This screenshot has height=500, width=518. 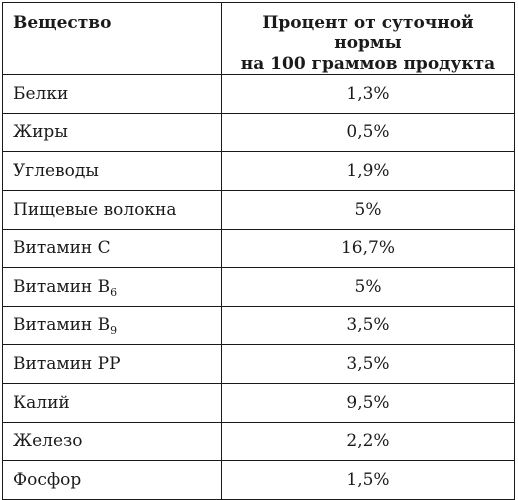 What do you see at coordinates (368, 248) in the screenshot?
I see `row-value: 16,7%` at bounding box center [368, 248].